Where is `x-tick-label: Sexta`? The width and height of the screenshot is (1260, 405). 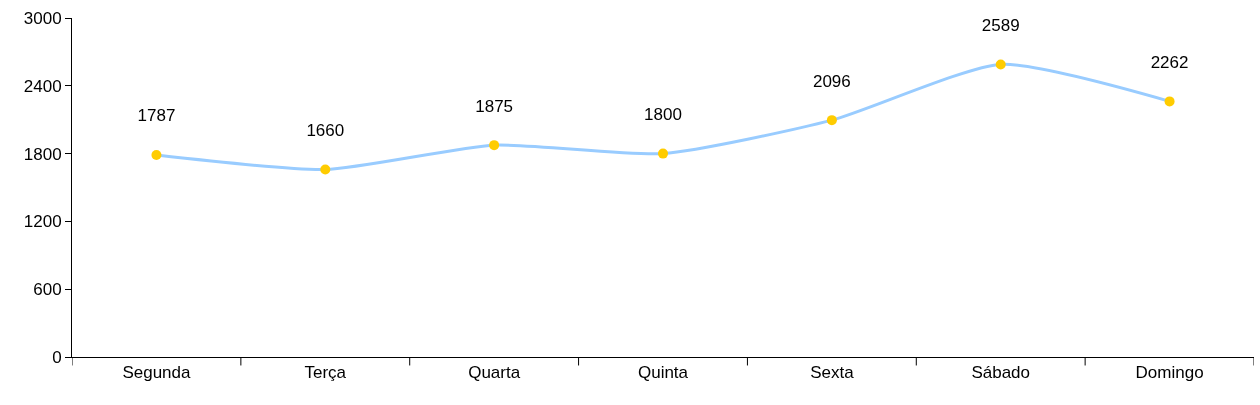 x-tick-label: Sexta is located at coordinates (832, 373).